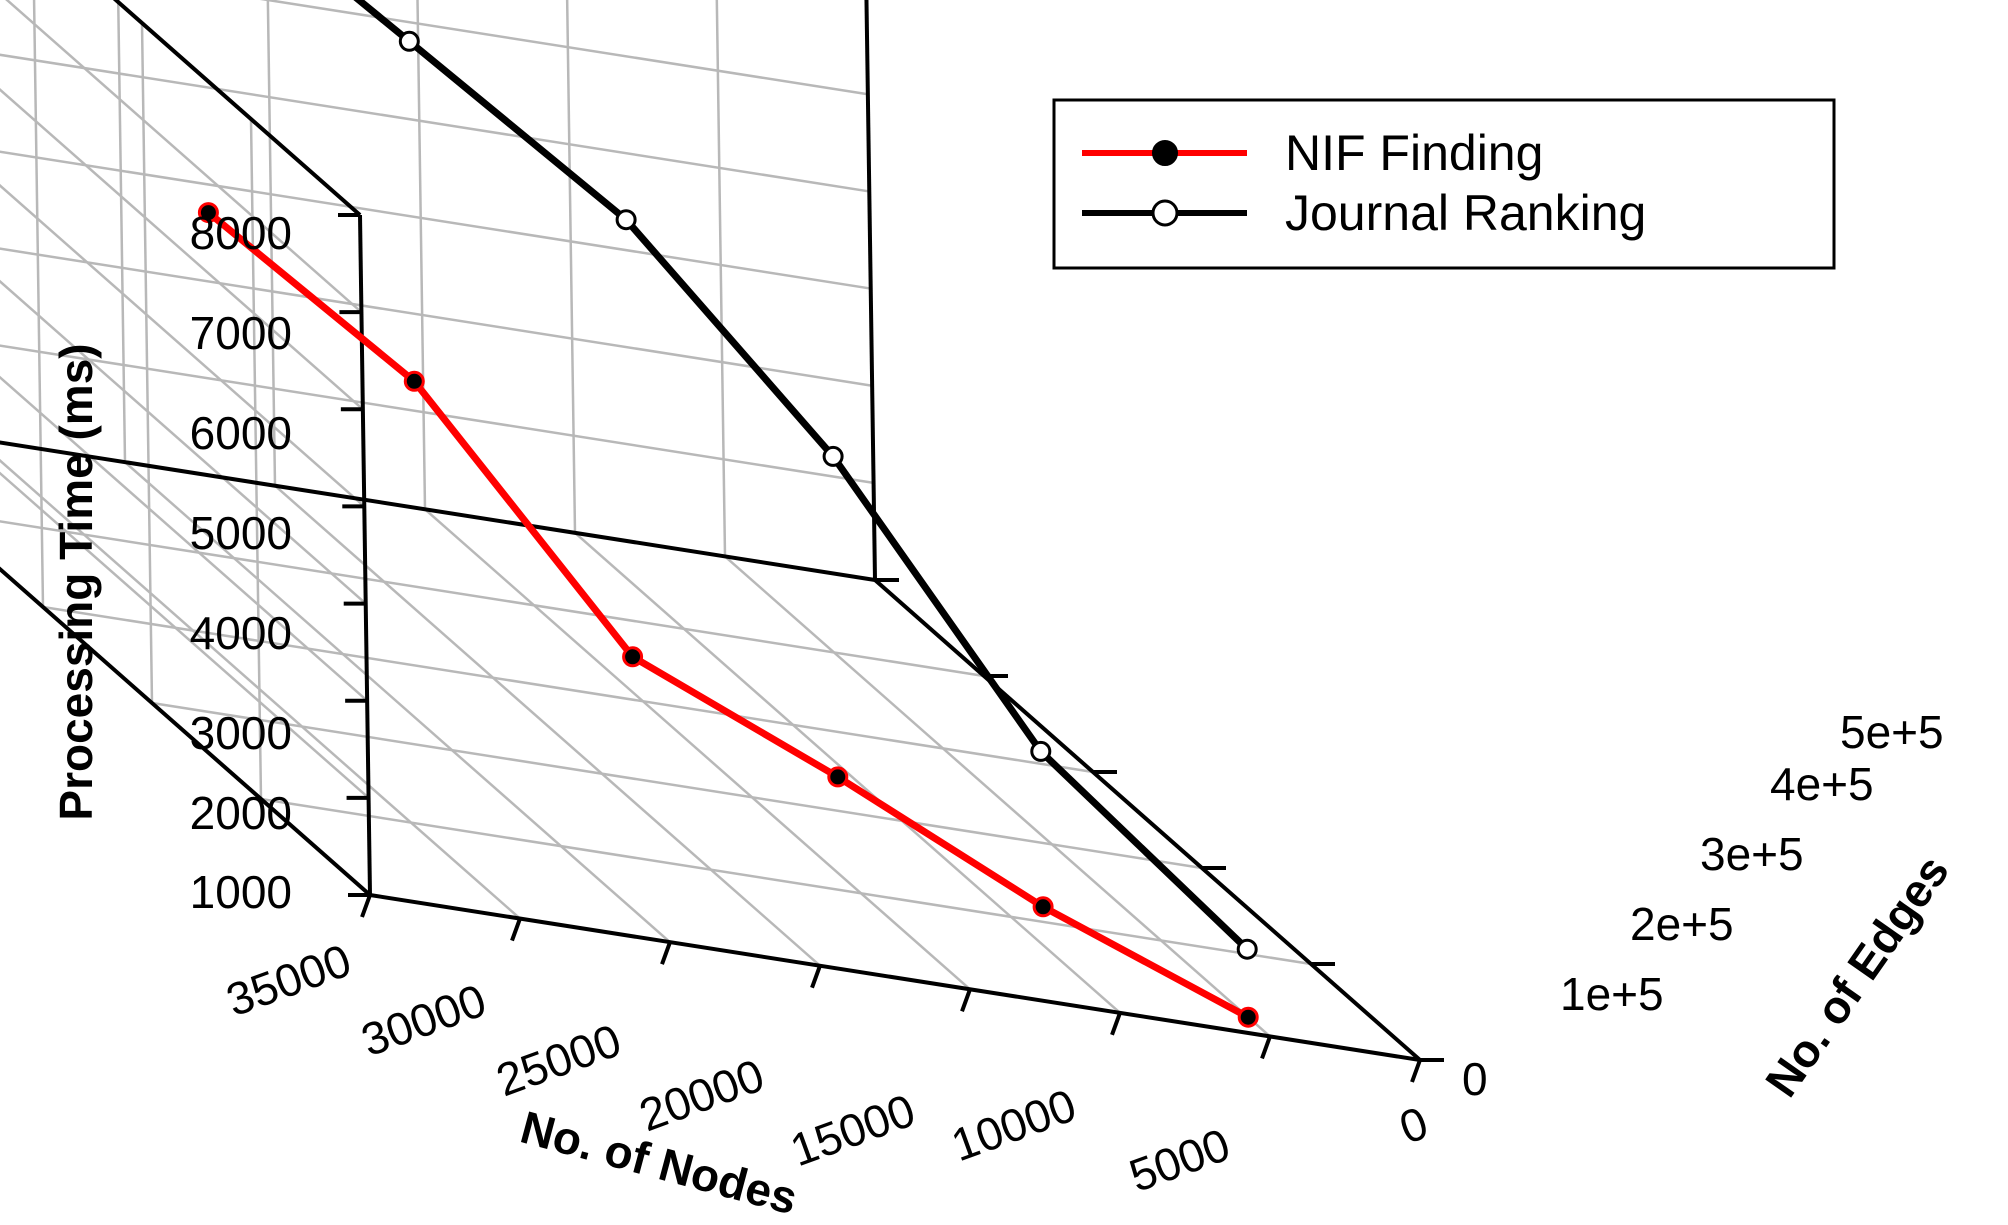  Describe the element at coordinates (1752, 854) in the screenshot. I see `y-tick-label: 3e+5` at that location.